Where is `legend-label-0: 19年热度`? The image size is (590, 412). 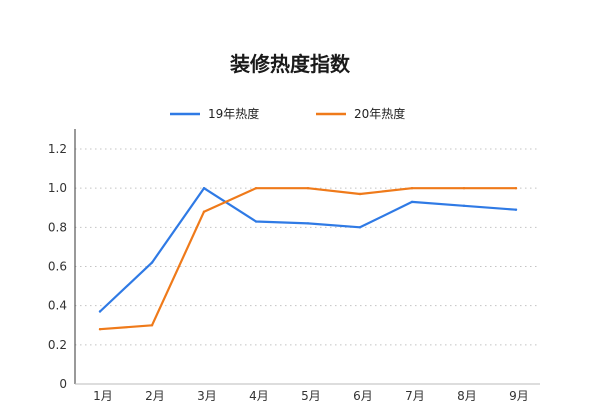 legend-label-0: 19年热度 is located at coordinates (233, 113).